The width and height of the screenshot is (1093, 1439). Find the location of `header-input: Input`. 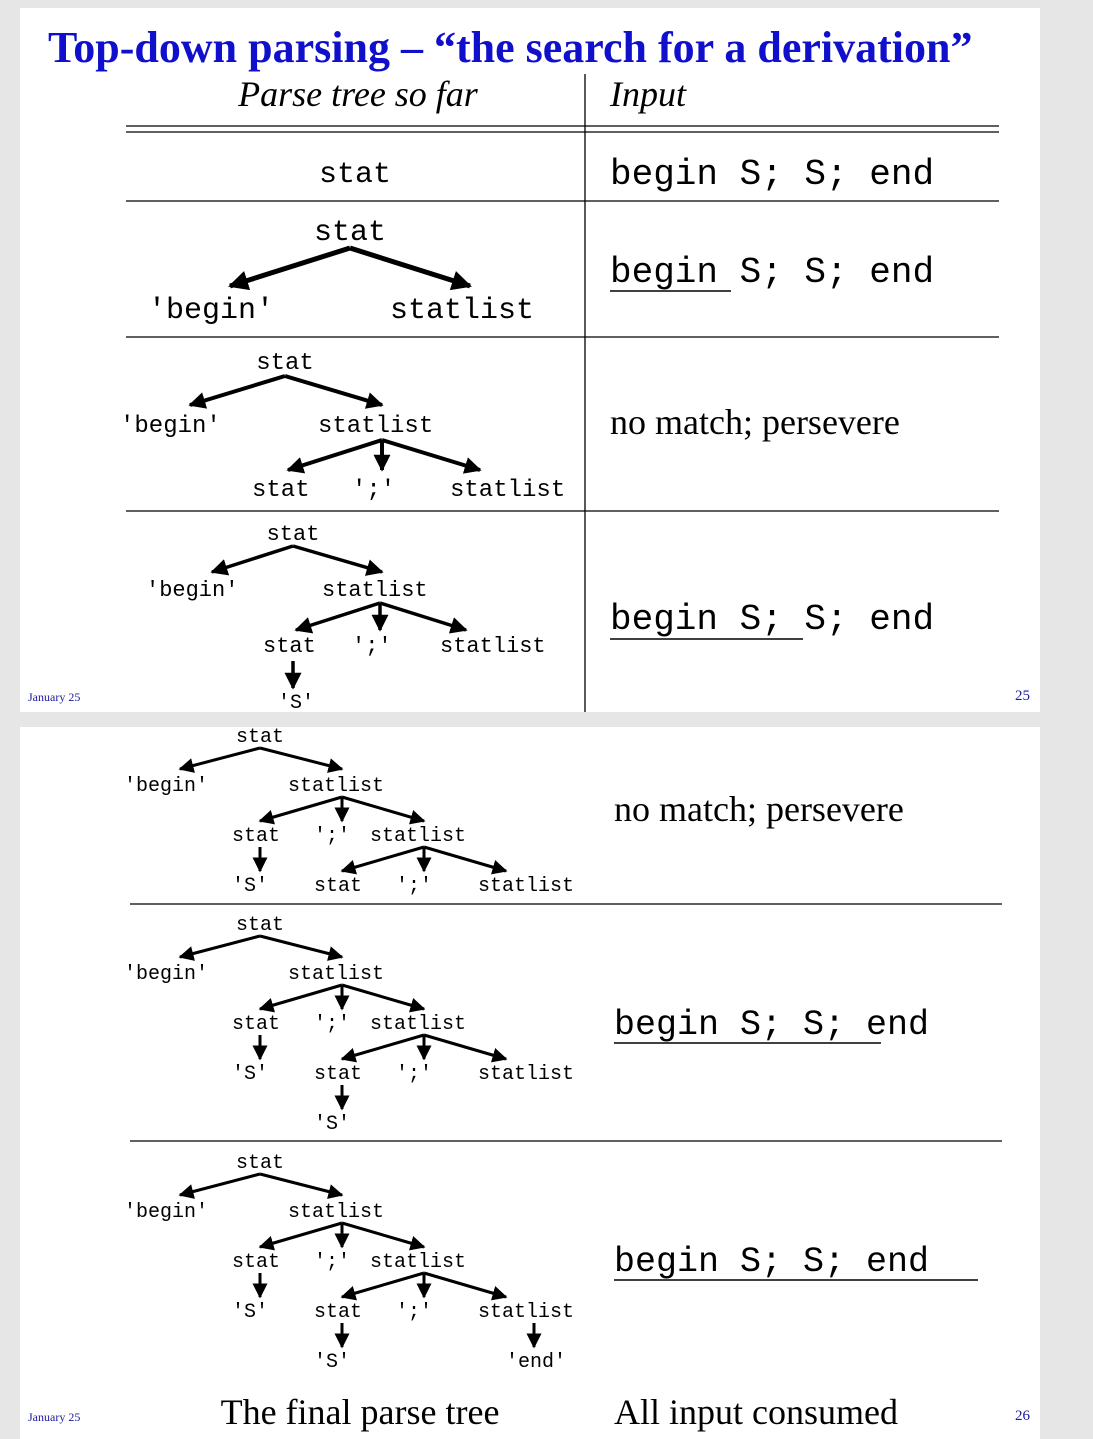

header-input: Input is located at coordinates (648, 94).